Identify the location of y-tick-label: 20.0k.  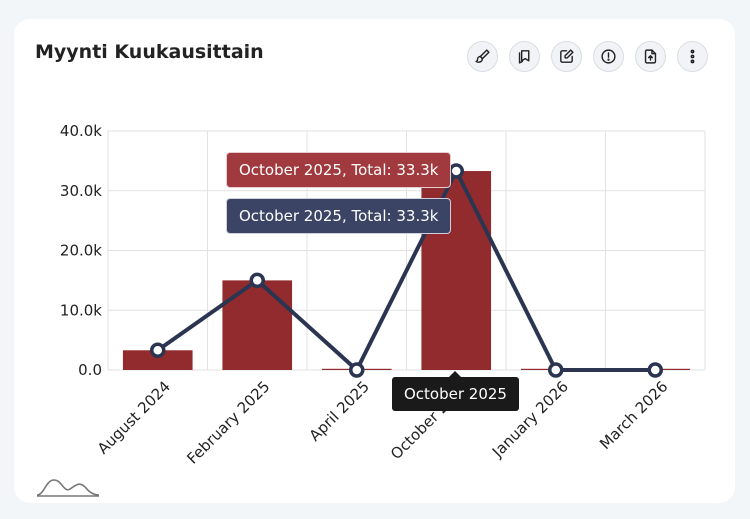
(81, 251).